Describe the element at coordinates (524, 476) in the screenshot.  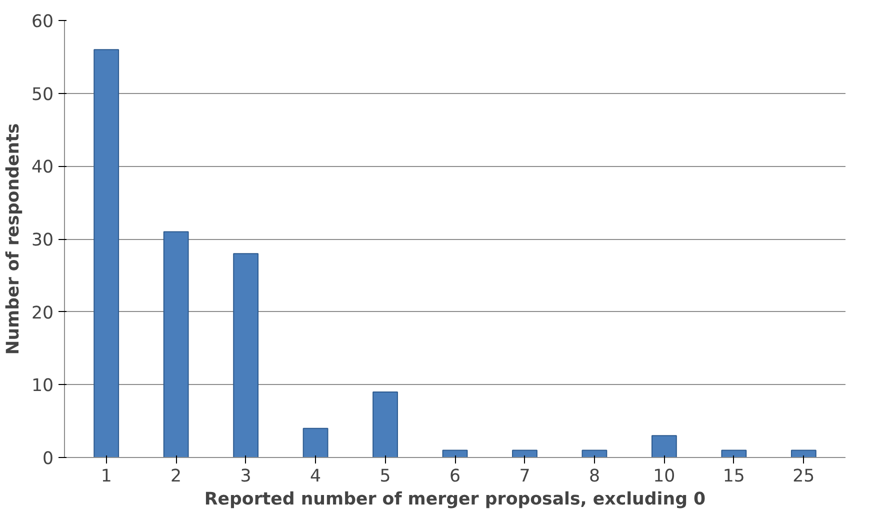
I see `x-tick-label: 7` at that location.